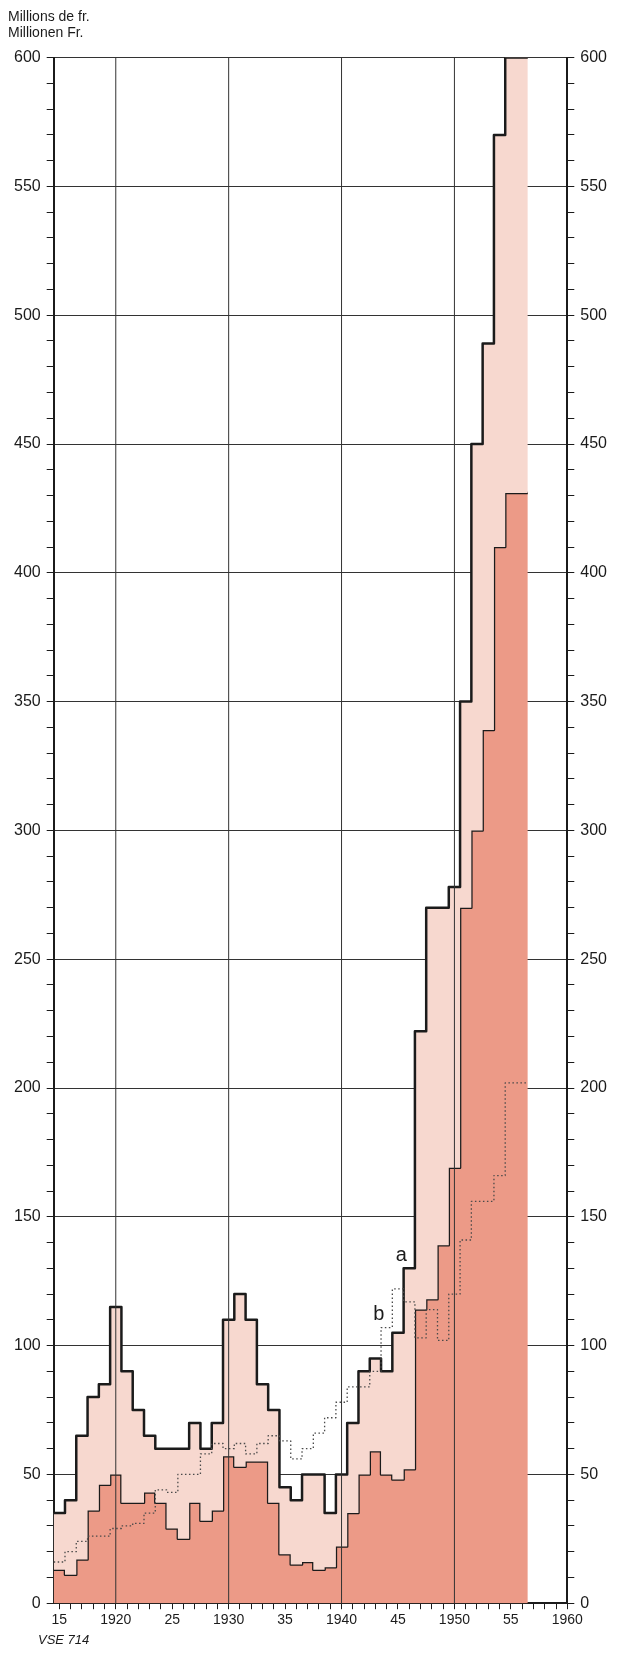 This screenshot has height=1665, width=625. I want to click on y2-tick-label: 400, so click(594, 572).